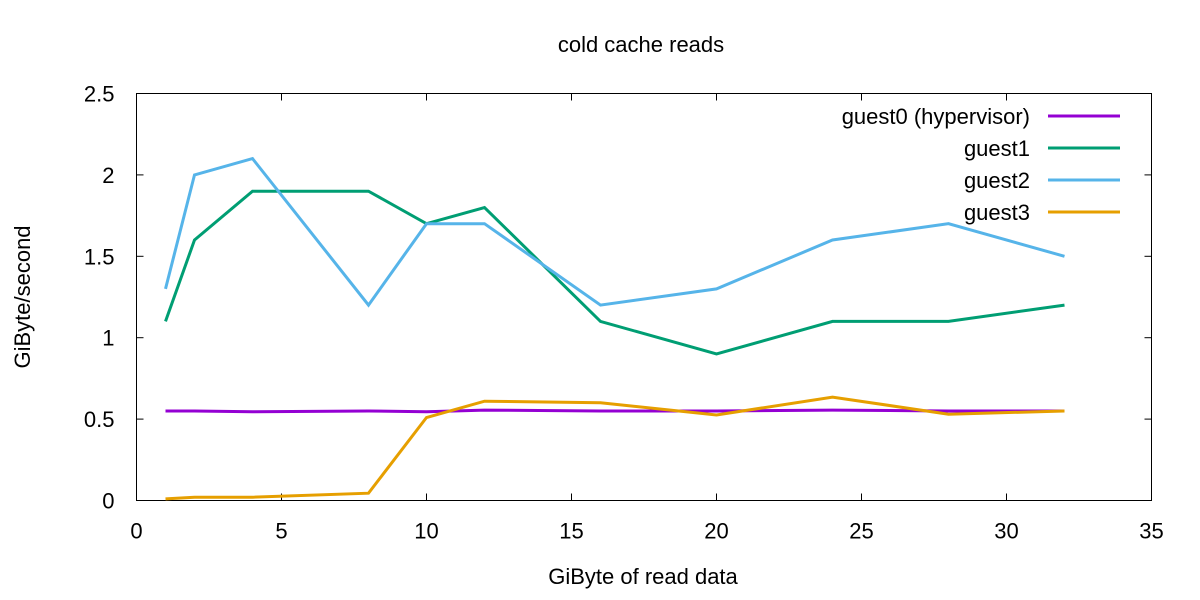 This screenshot has height=600, width=1200. Describe the element at coordinates (1006, 531) in the screenshot. I see `x-tick-label: 30` at that location.